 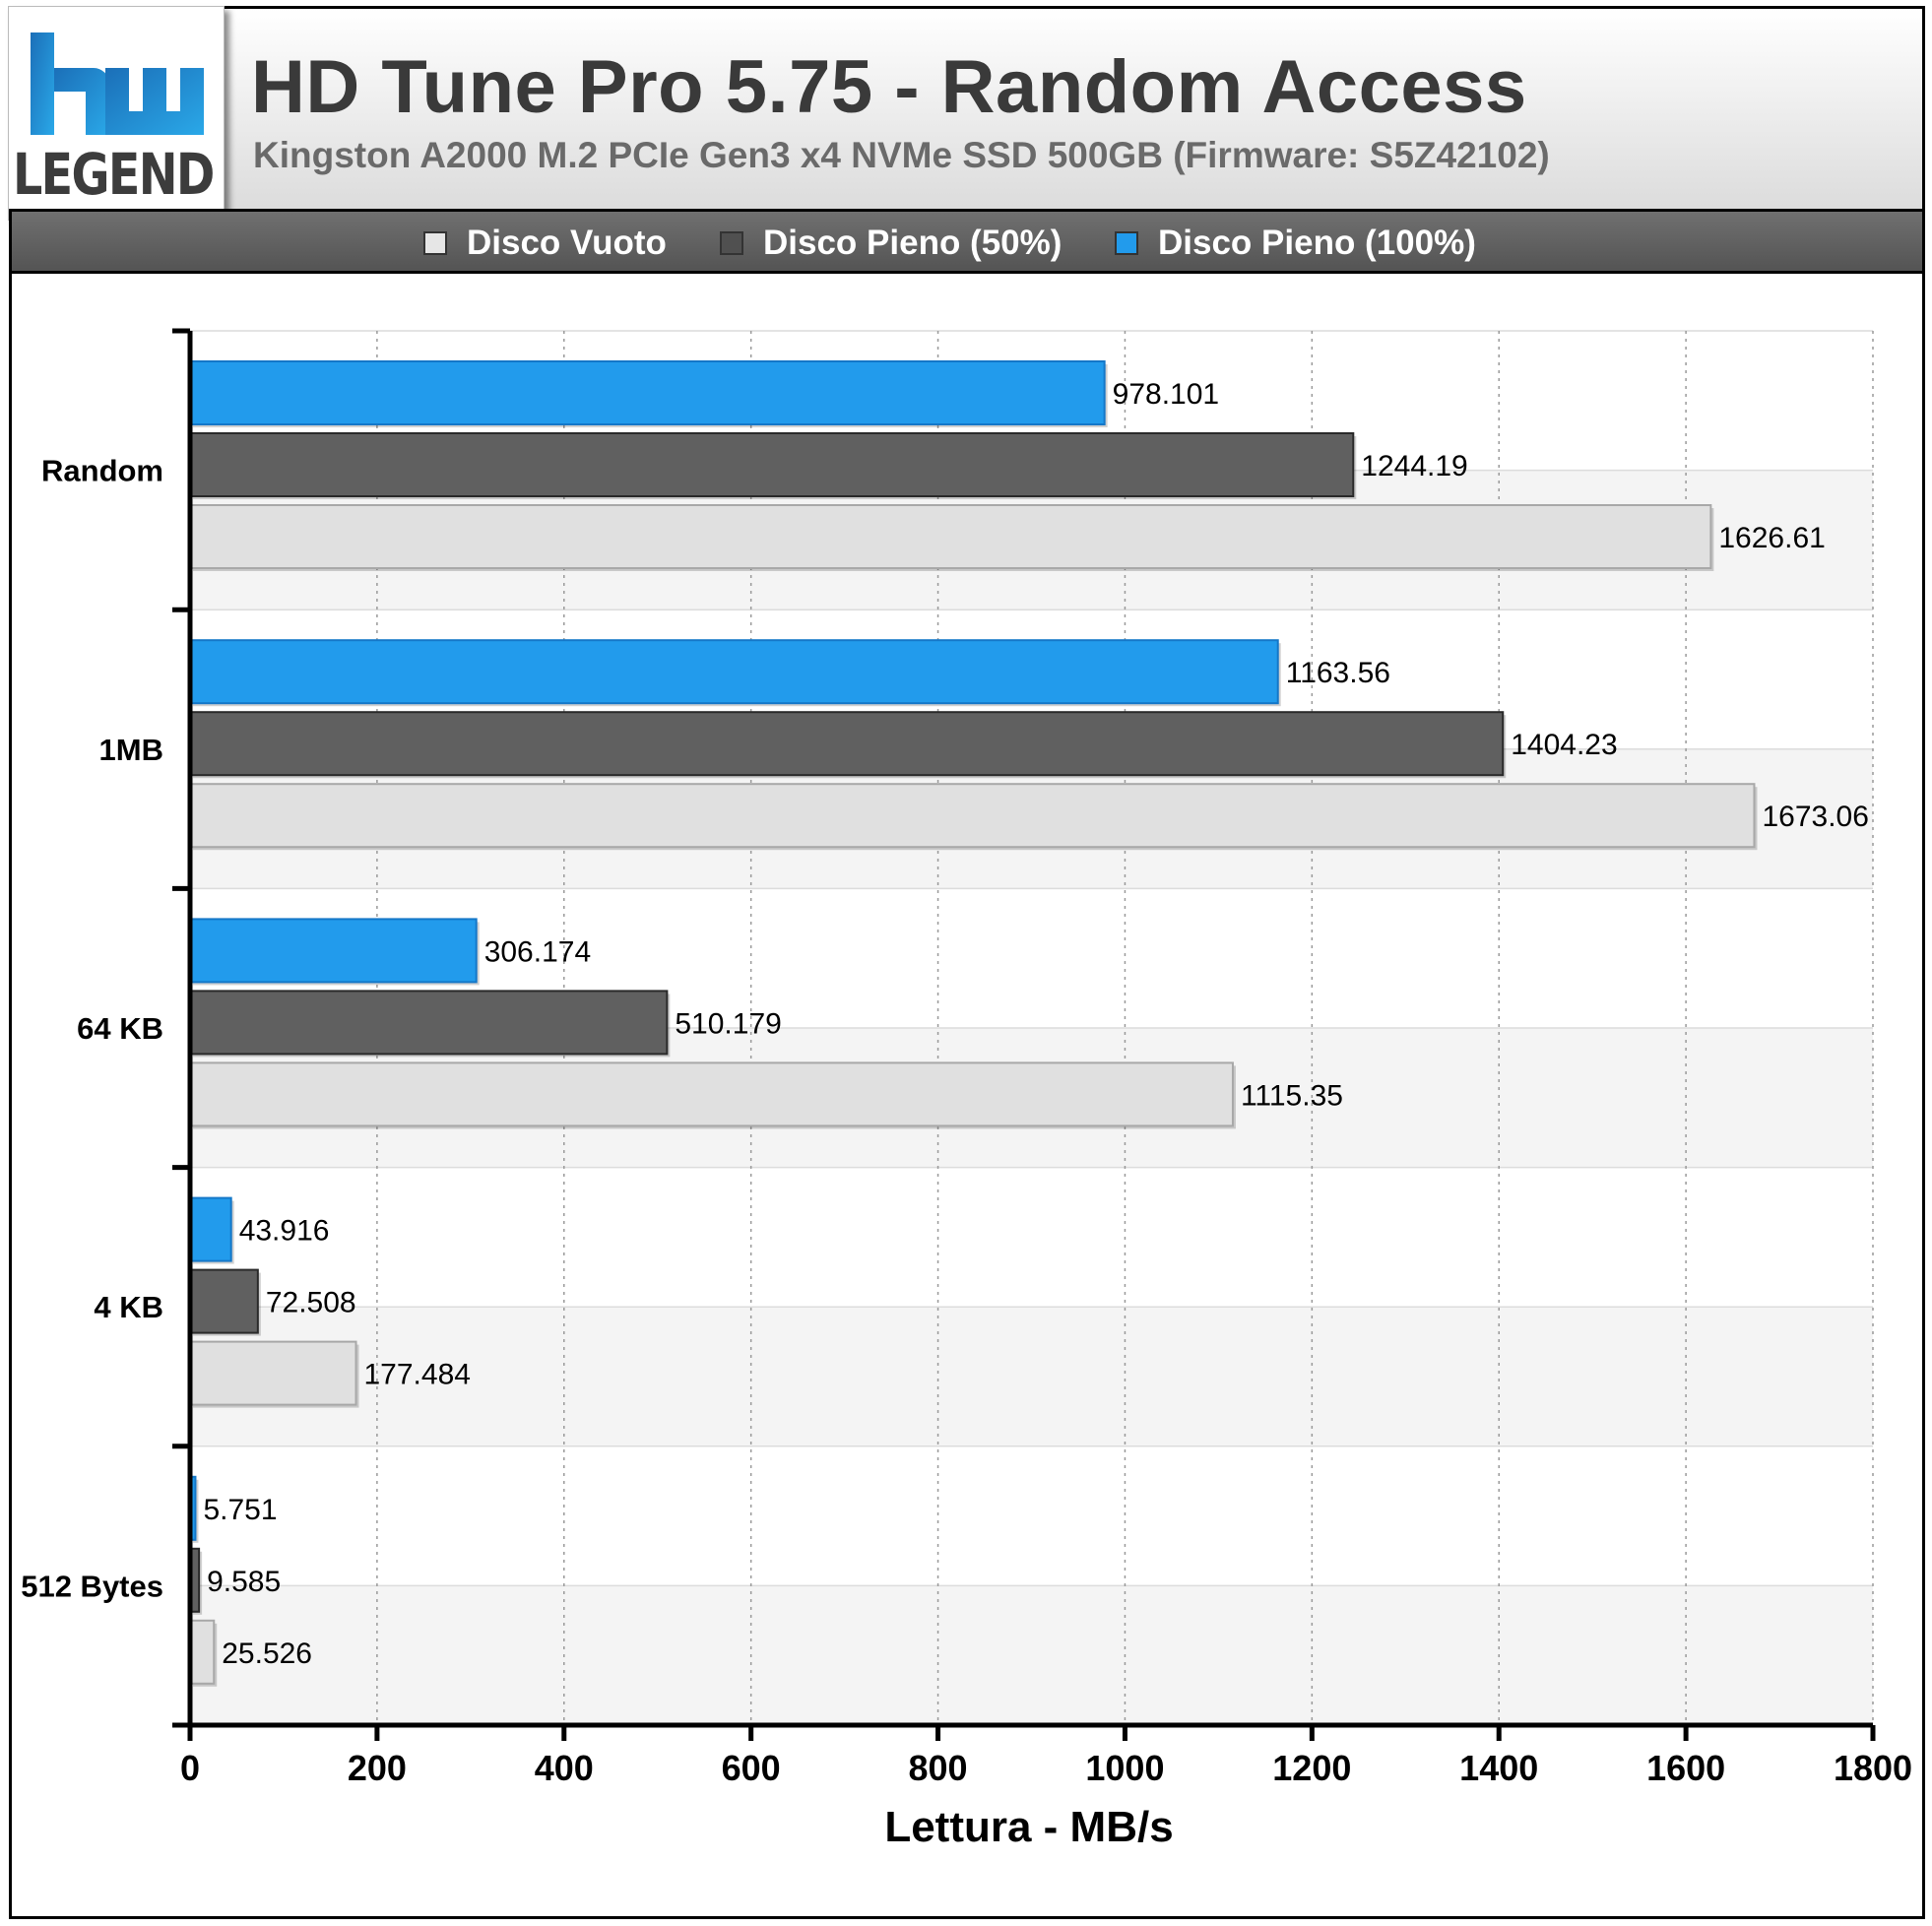 What do you see at coordinates (120, 1028) in the screenshot?
I see `category-label: 64 KB` at bounding box center [120, 1028].